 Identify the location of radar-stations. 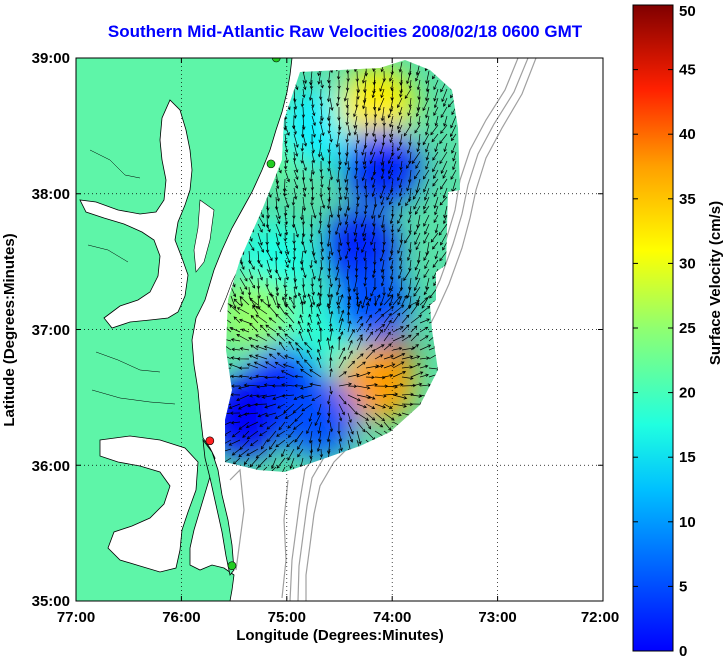
(243, 314).